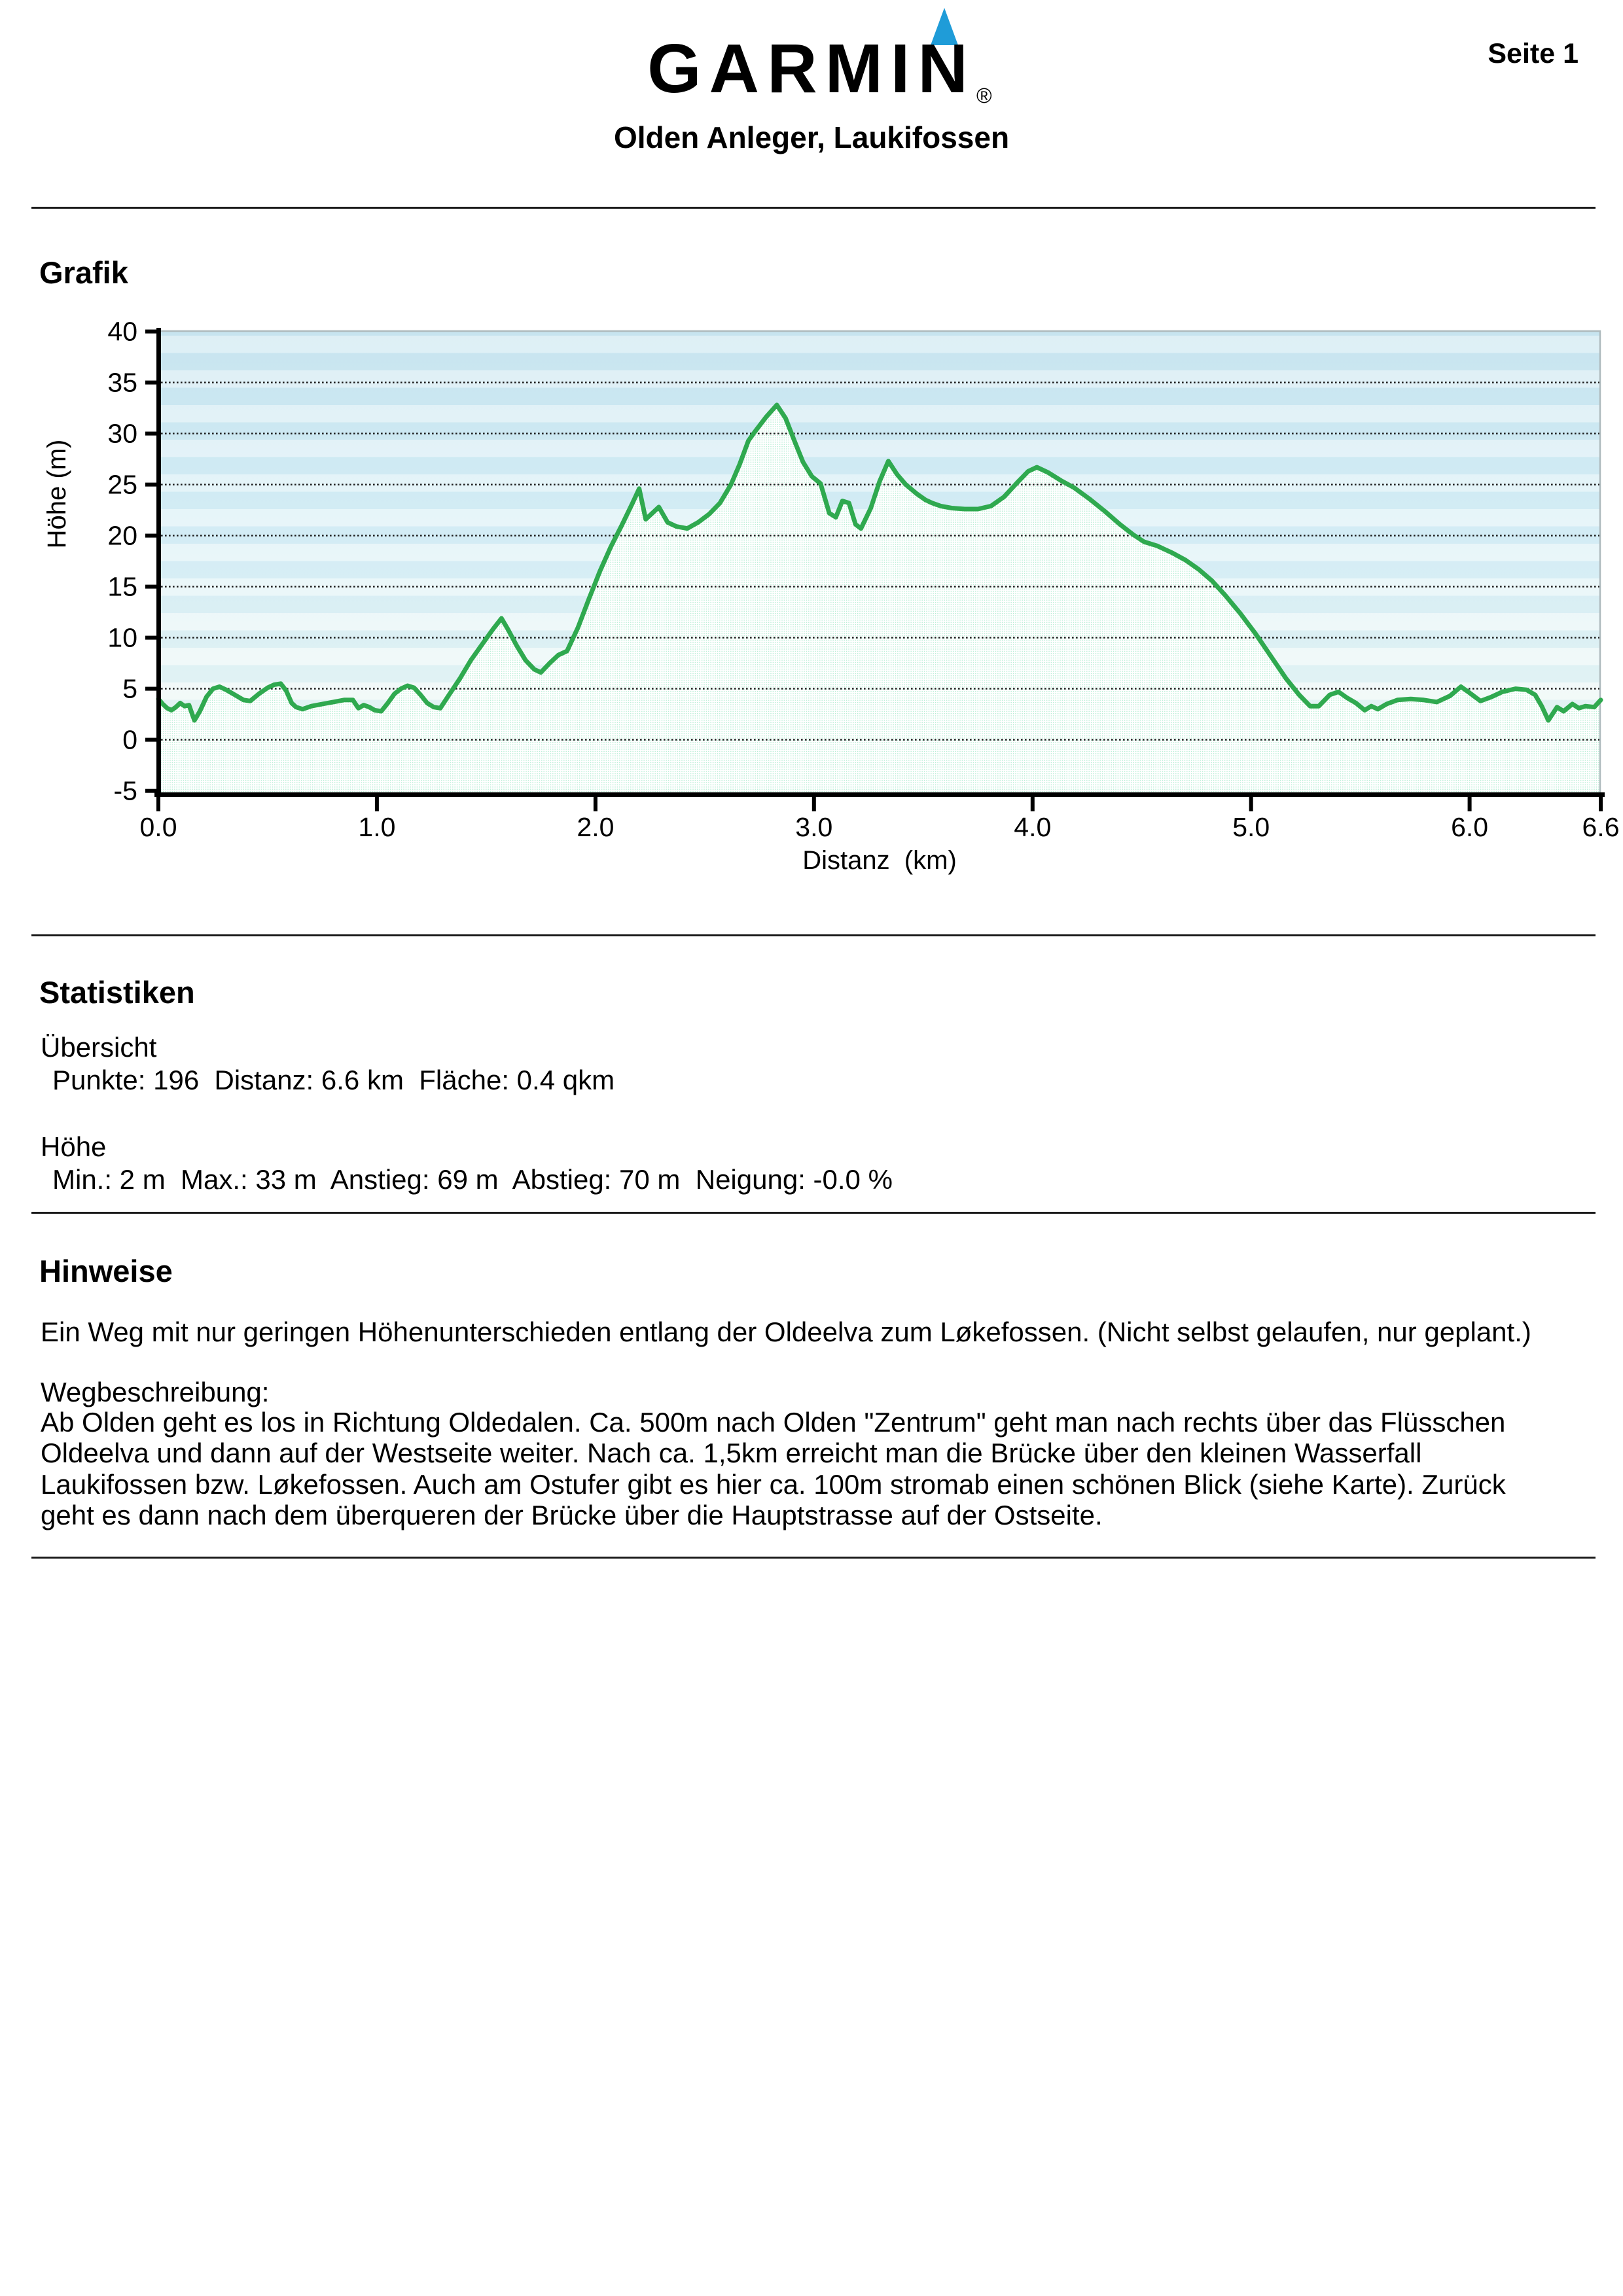  Describe the element at coordinates (595, 827) in the screenshot. I see `x-tick-label: 2.0` at that location.